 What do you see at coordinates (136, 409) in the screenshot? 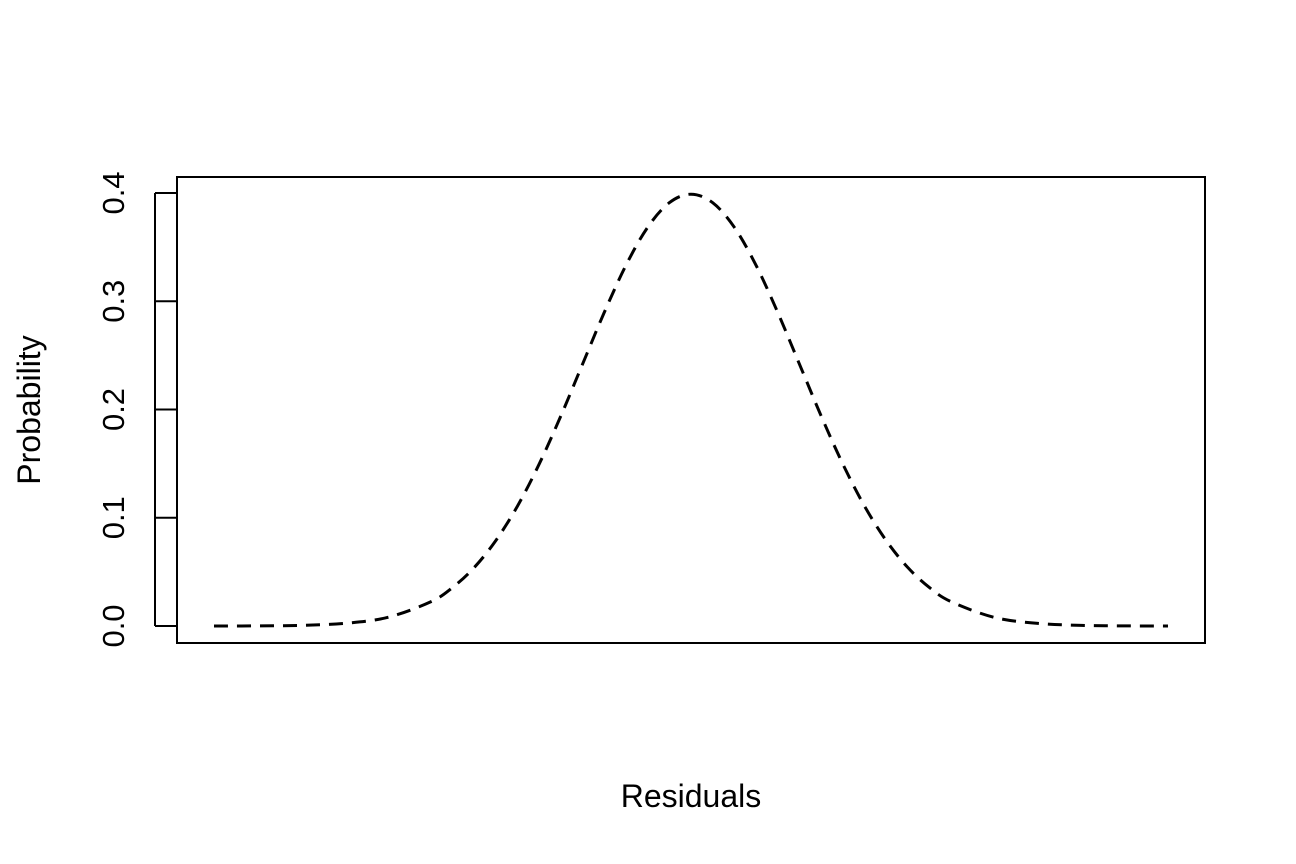
I see `y-axis: 0.0 0.1 0.2 0.3 0.4` at bounding box center [136, 409].